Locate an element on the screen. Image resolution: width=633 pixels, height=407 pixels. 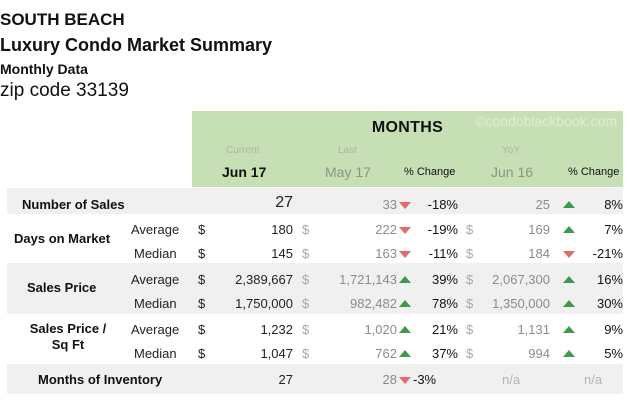
yoy-value: 2,067,300 is located at coordinates (521, 279).